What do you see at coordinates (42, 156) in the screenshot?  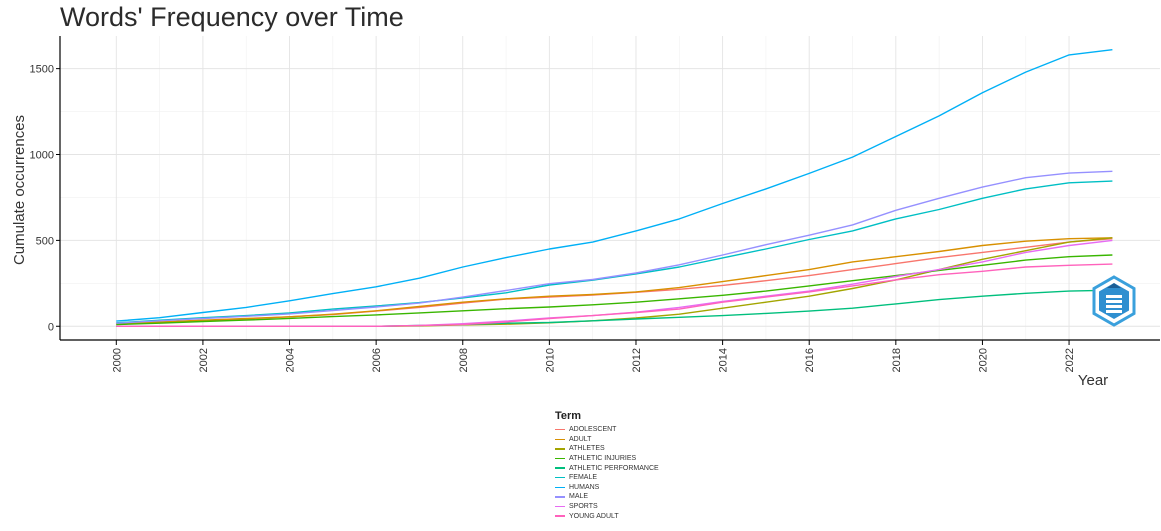 I see `y-tick-label: 1000` at bounding box center [42, 156].